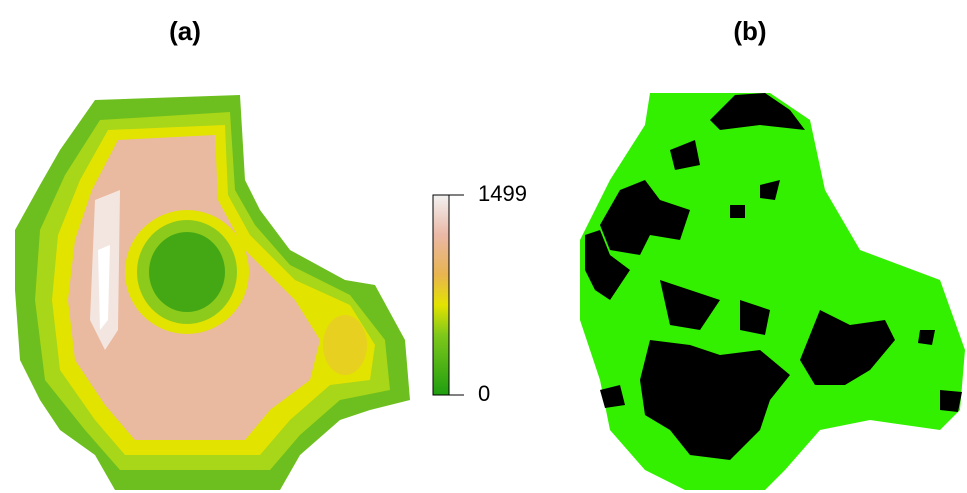 The image size is (967, 493). I want to click on colorbar, so click(441, 295).